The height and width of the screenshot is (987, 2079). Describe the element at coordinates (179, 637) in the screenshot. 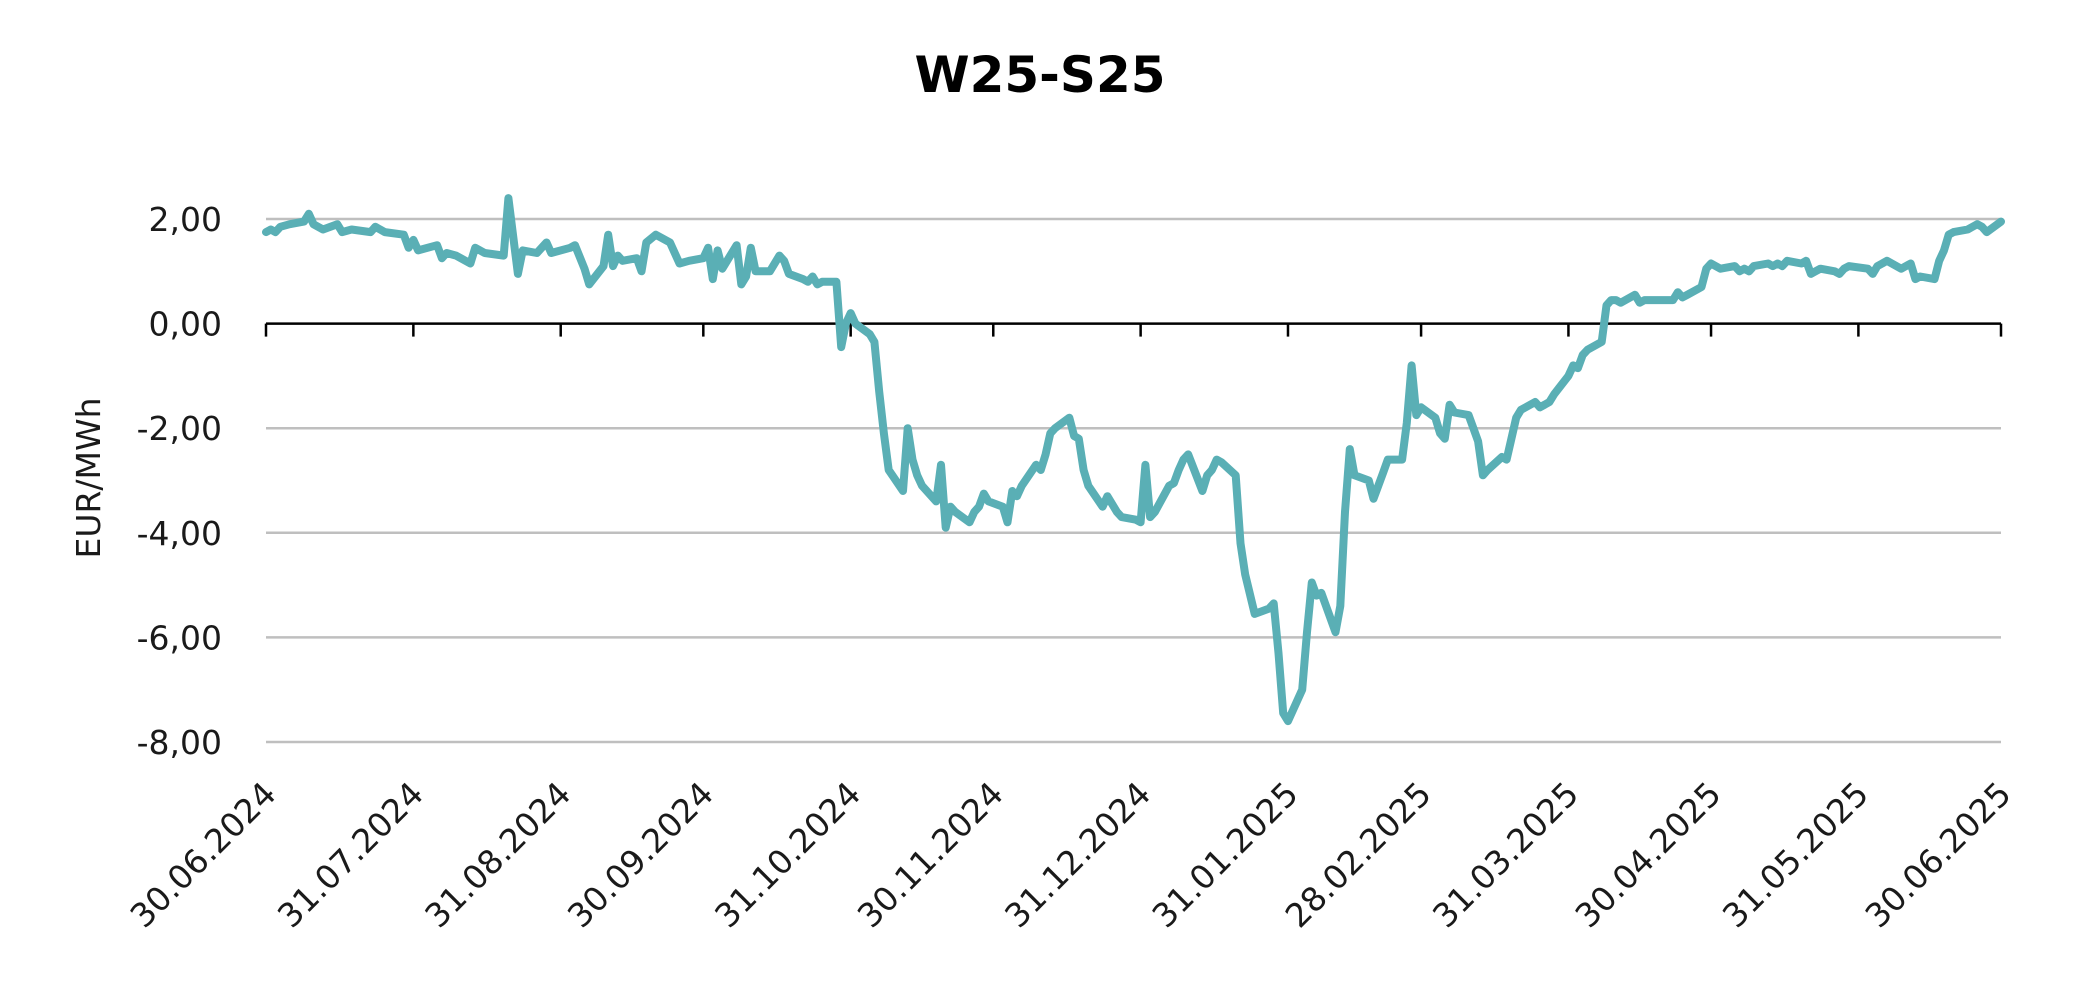

I see `y-tick-label: -6,00` at that location.